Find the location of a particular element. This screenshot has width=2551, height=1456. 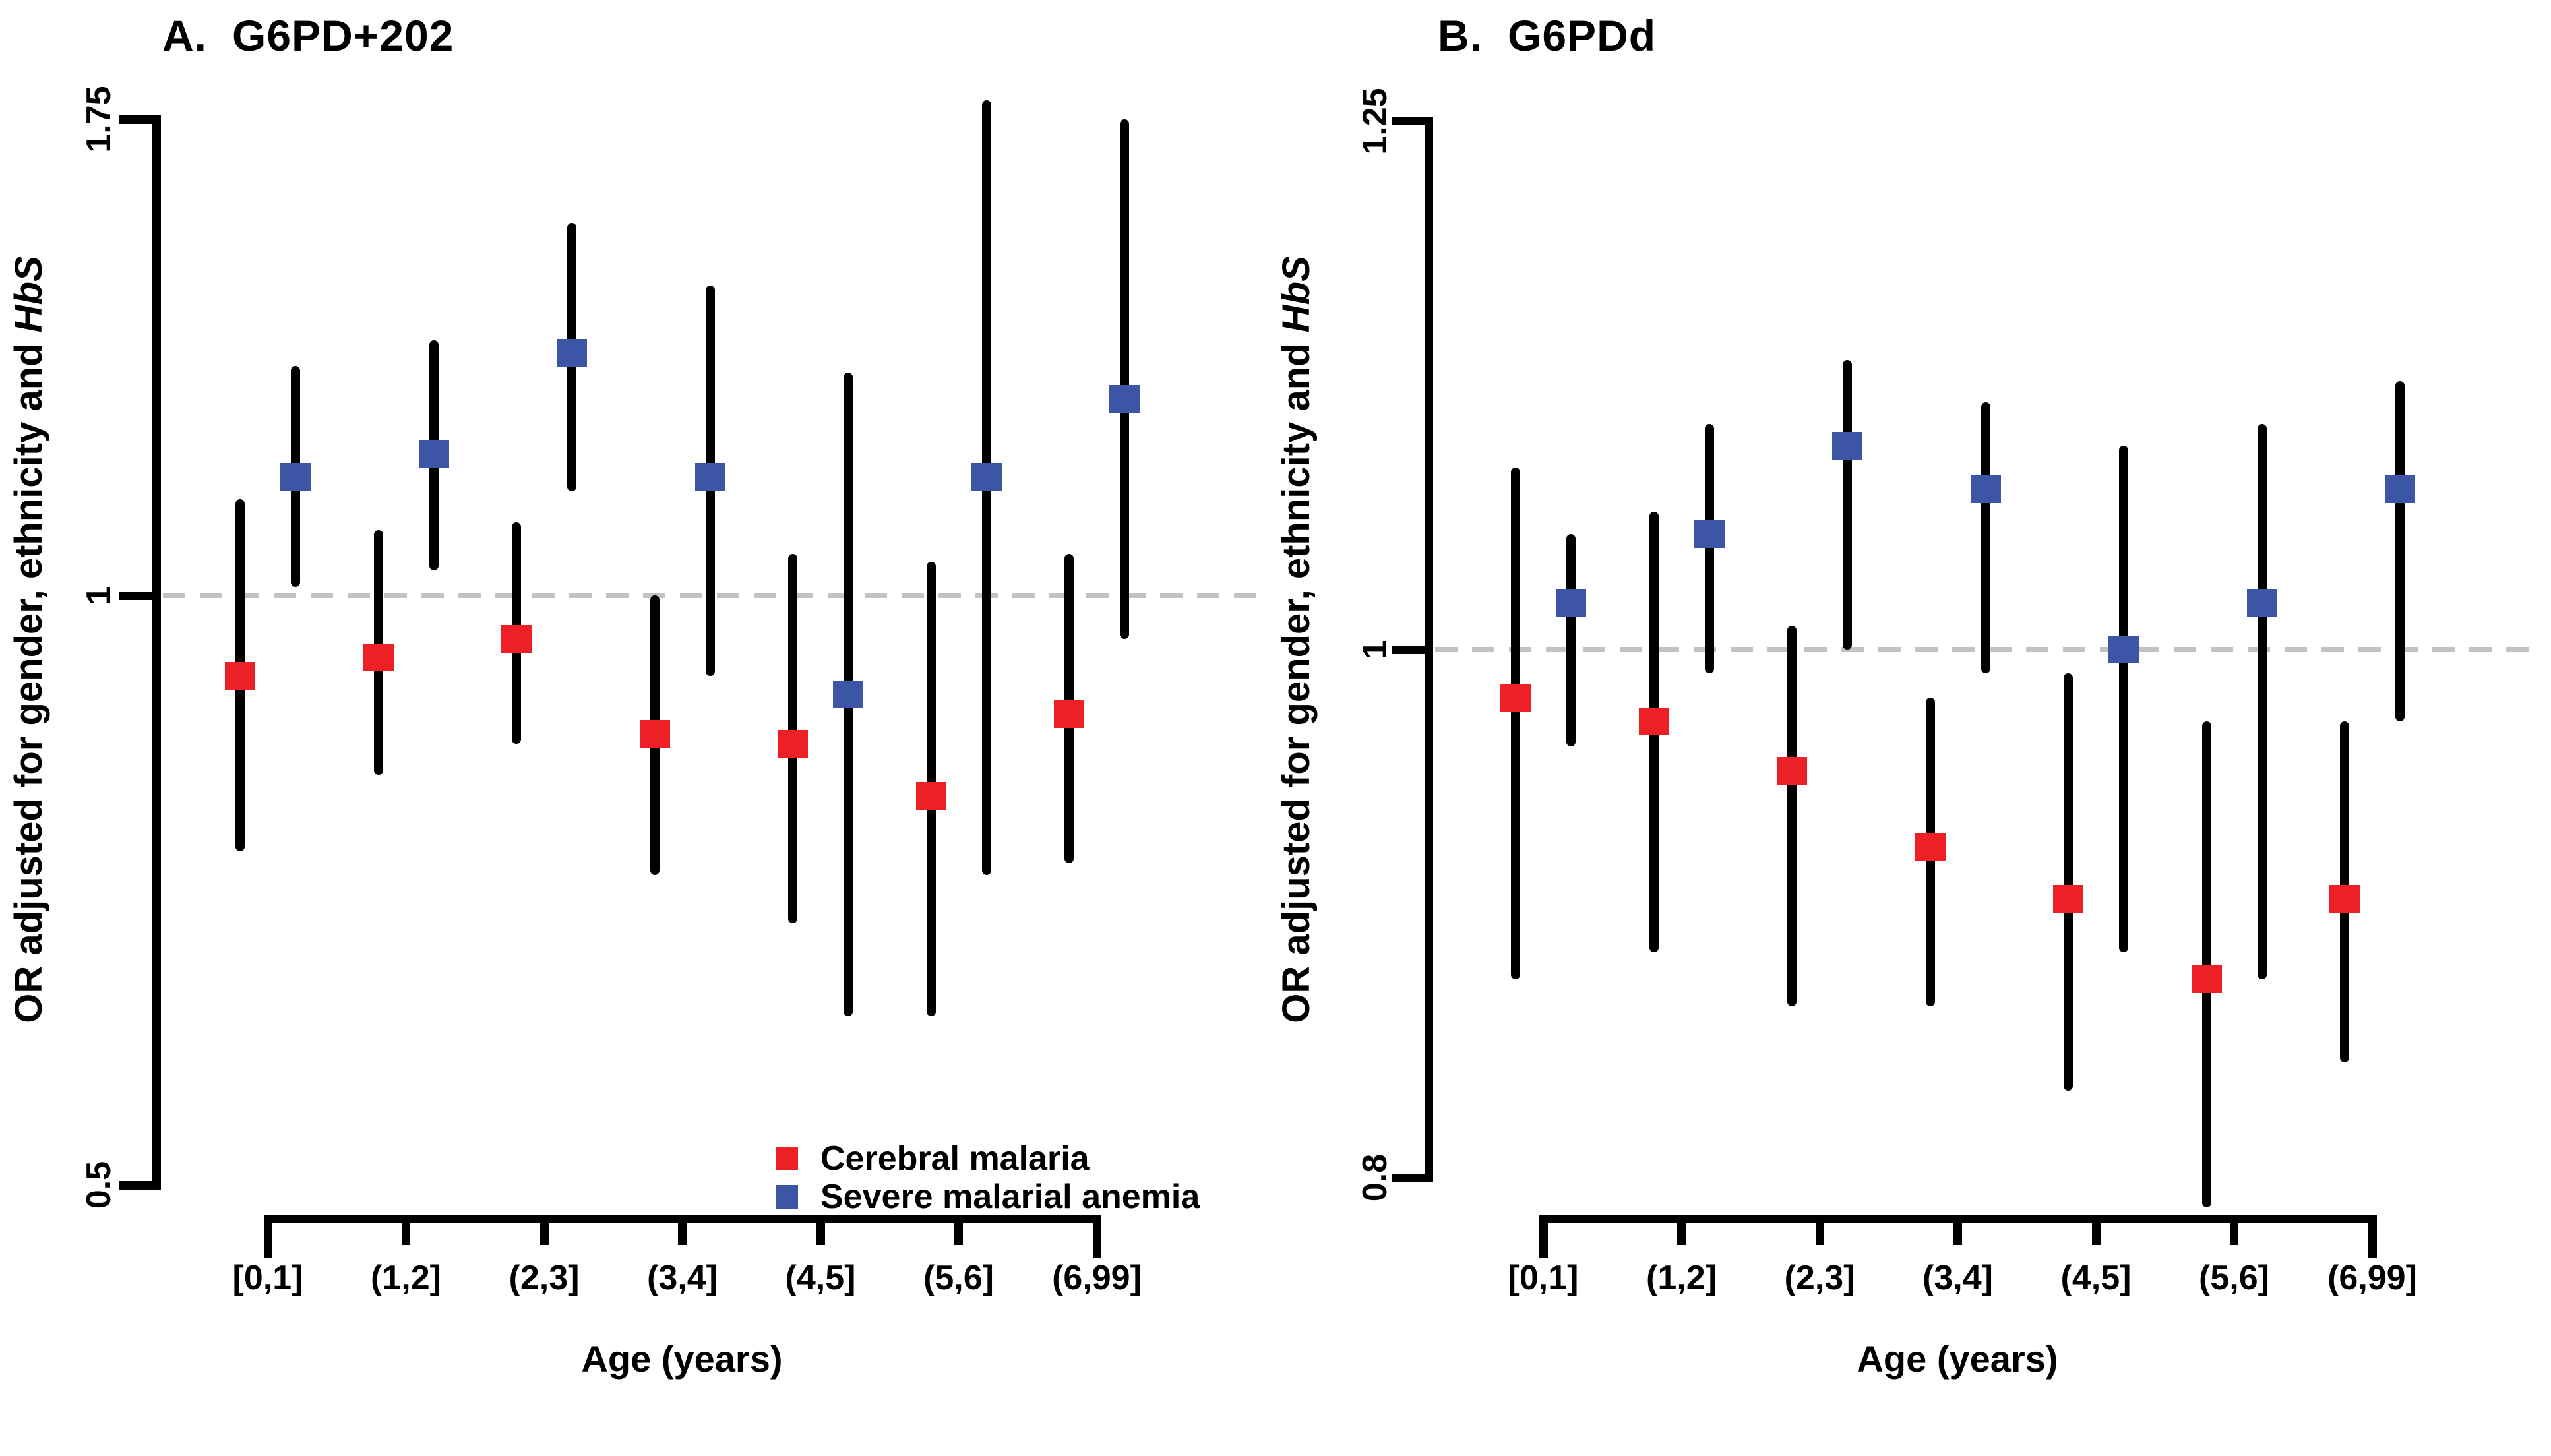

y-tick-1.25 is located at coordinates (1410, 121).